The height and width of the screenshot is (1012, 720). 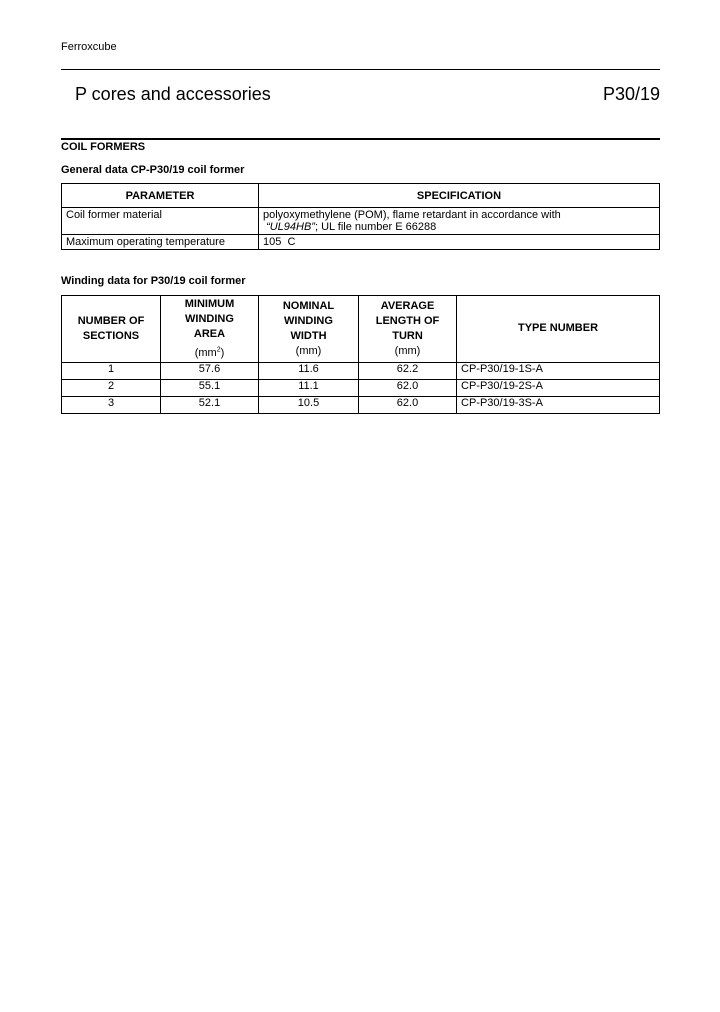 I want to click on cell: 62.2, so click(x=407, y=370).